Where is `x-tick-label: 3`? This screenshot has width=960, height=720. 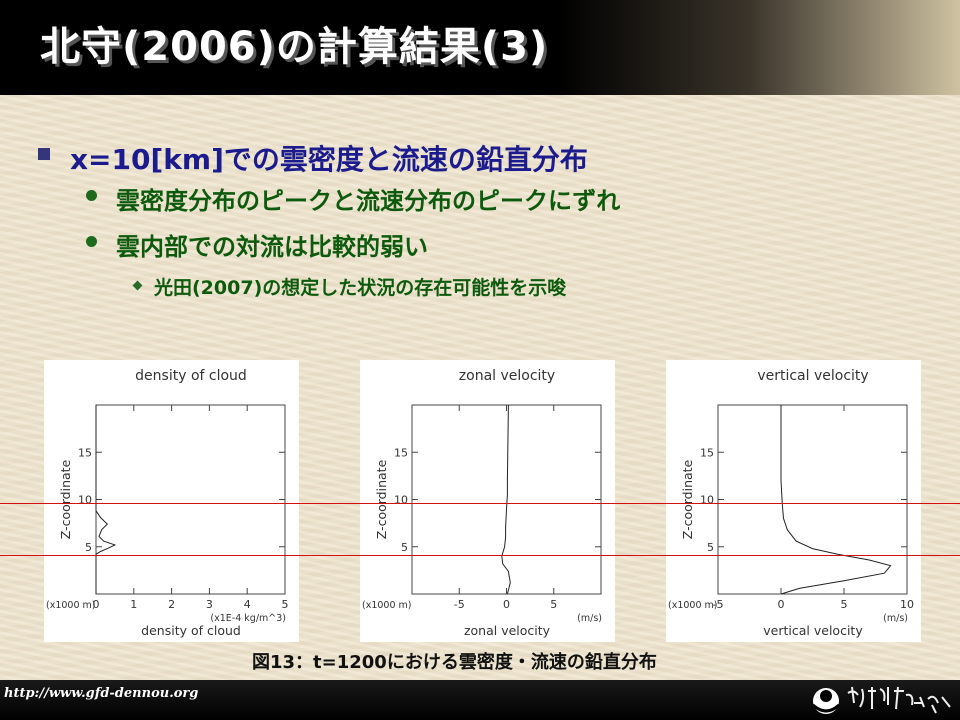
x-tick-label: 3 is located at coordinates (209, 604).